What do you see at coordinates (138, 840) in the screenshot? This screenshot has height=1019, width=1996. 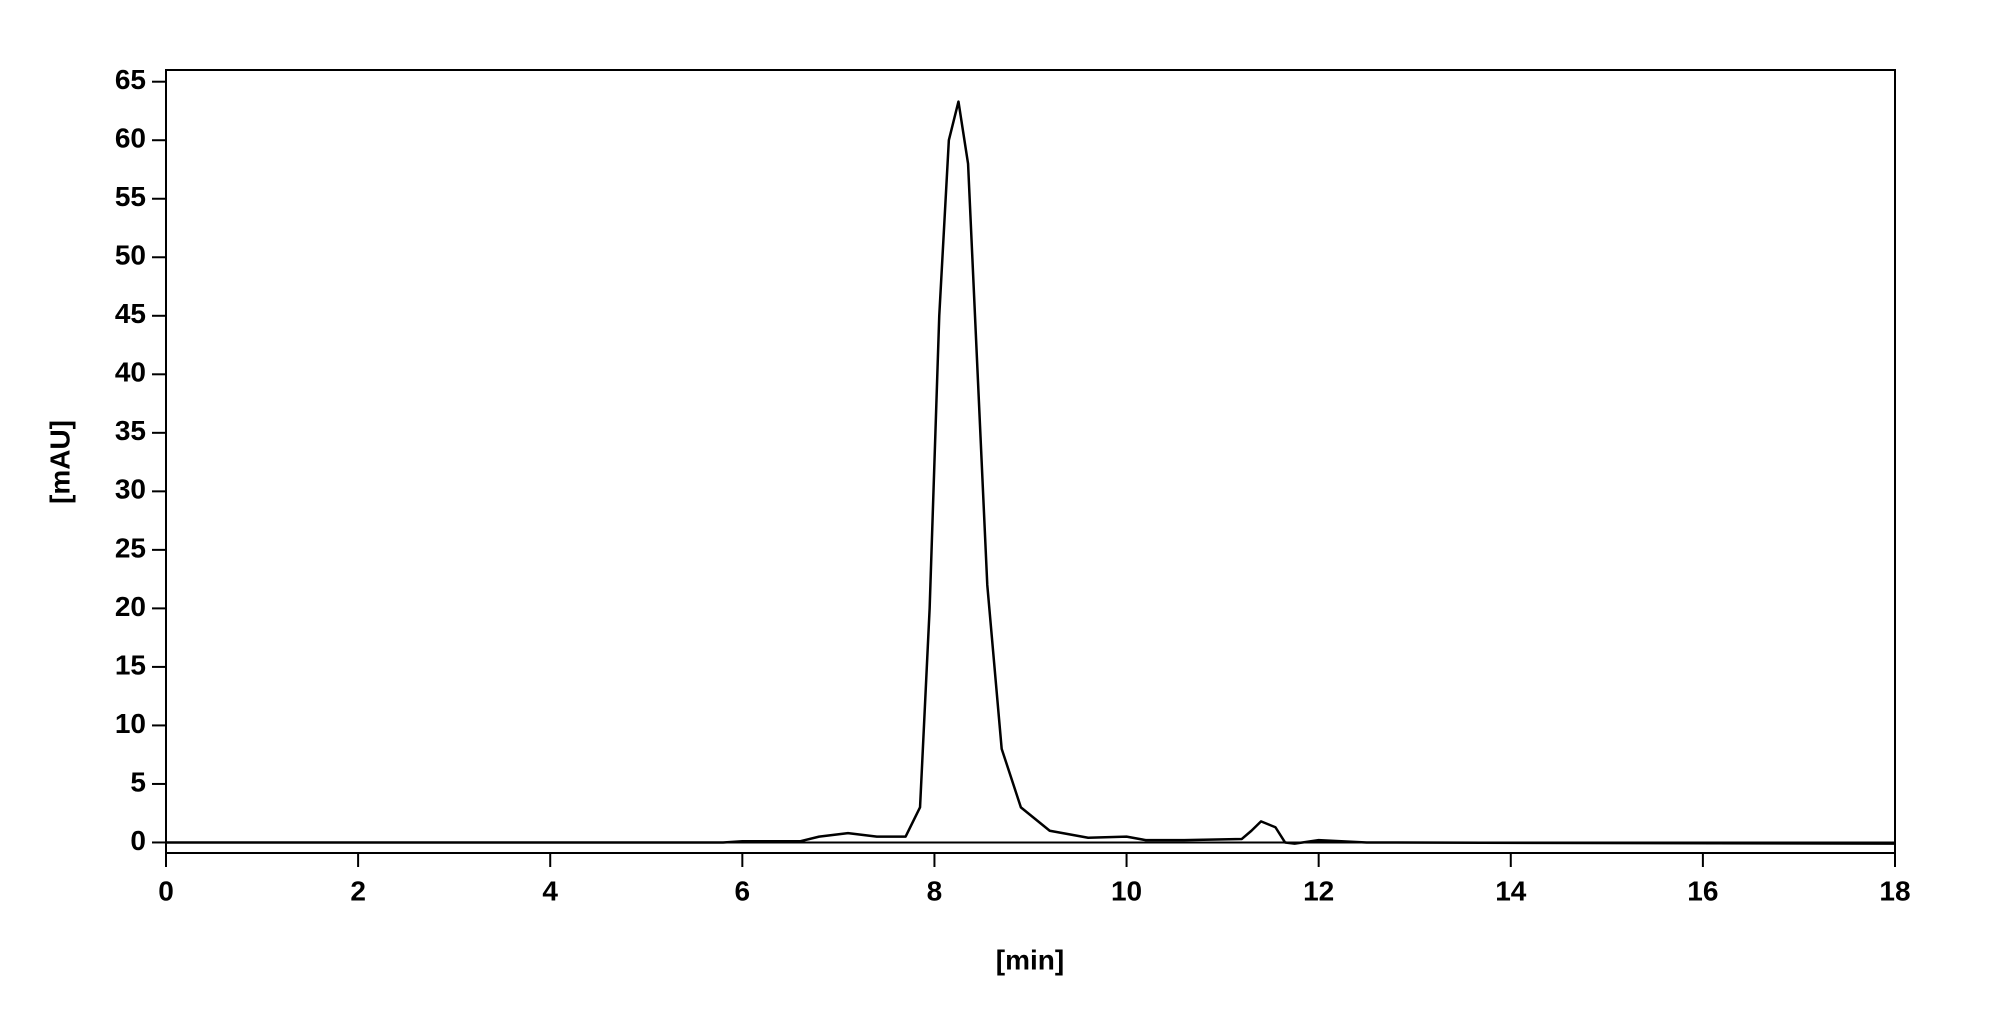 I see `y-tick-label: 0` at bounding box center [138, 840].